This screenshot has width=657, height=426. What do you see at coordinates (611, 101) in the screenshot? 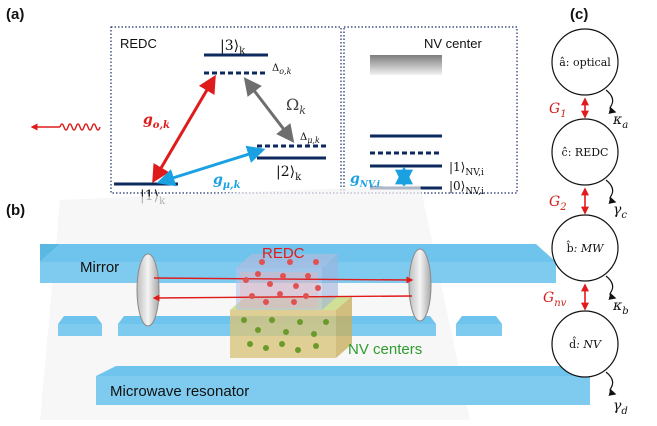
I see `decay-arrow-optical` at bounding box center [611, 101].